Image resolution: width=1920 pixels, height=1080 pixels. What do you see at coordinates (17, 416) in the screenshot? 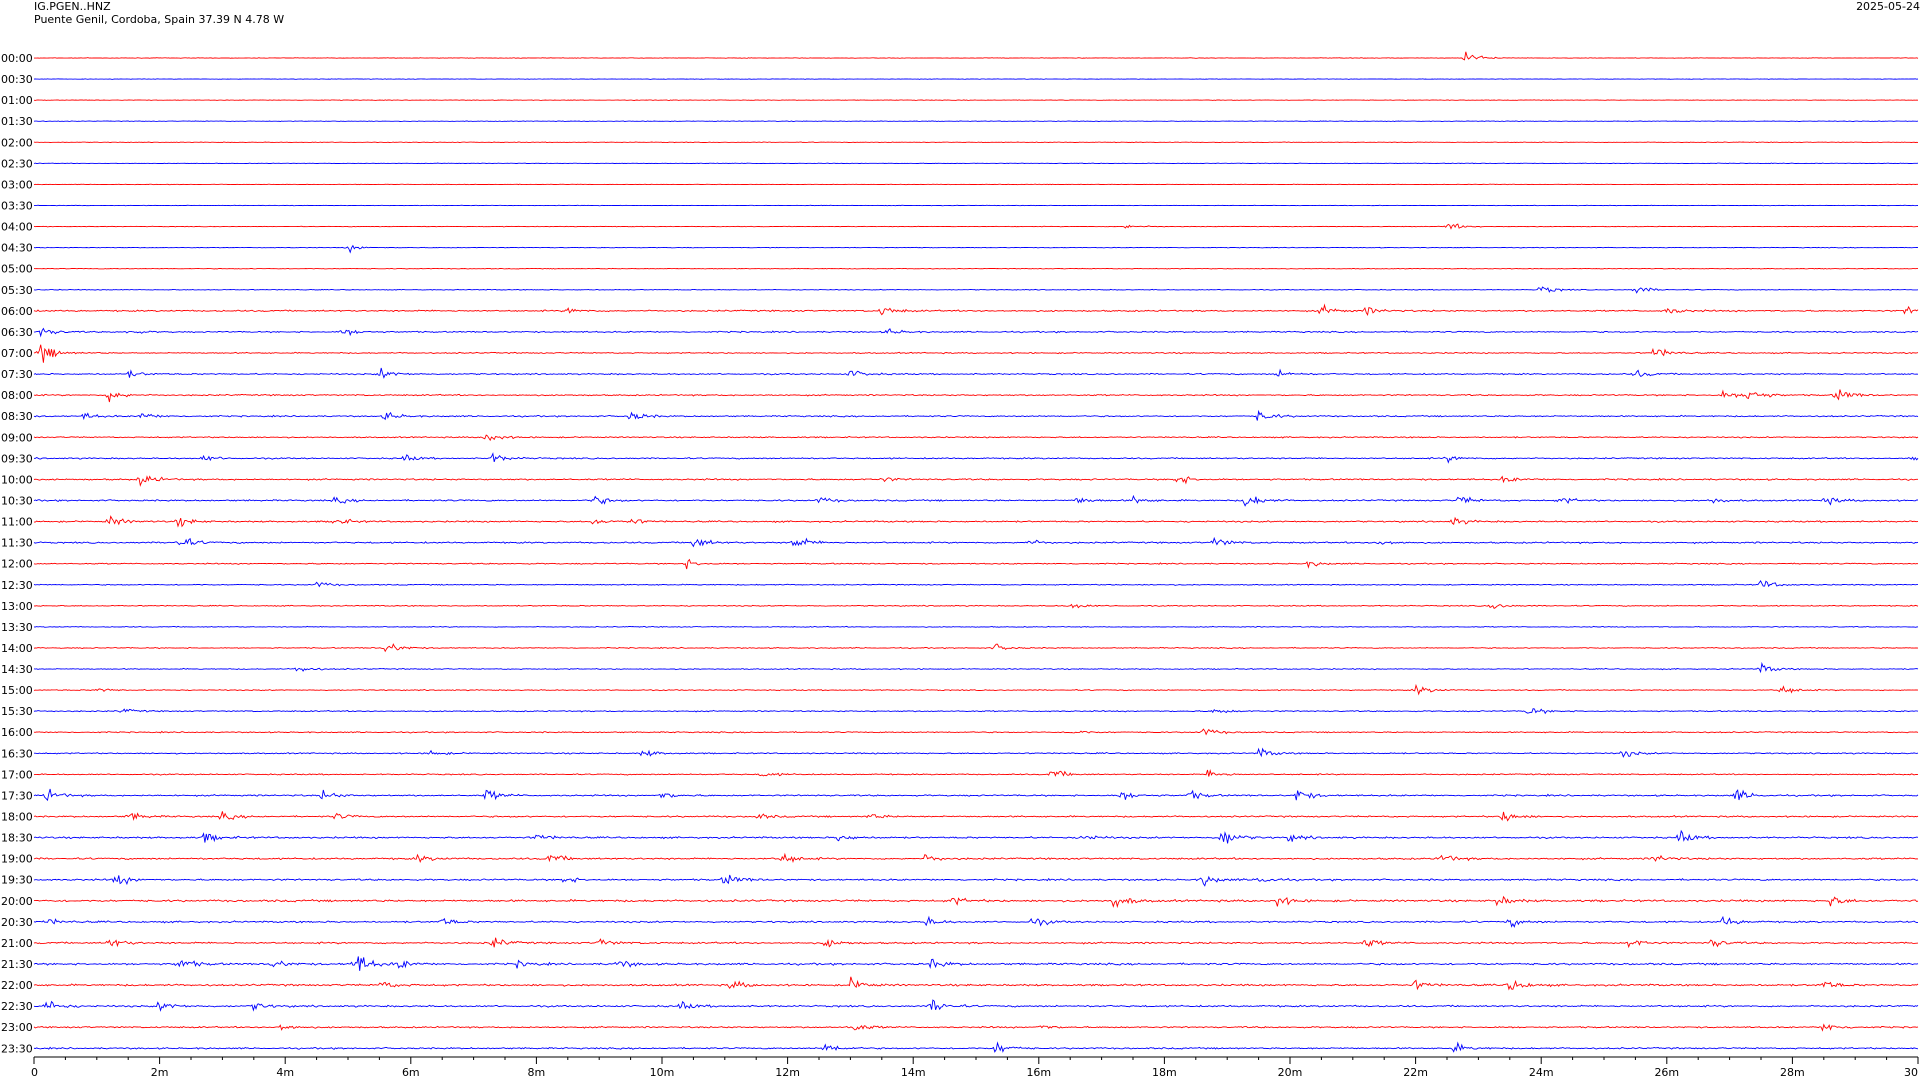
I see `row-label: 08:30` at bounding box center [17, 416].